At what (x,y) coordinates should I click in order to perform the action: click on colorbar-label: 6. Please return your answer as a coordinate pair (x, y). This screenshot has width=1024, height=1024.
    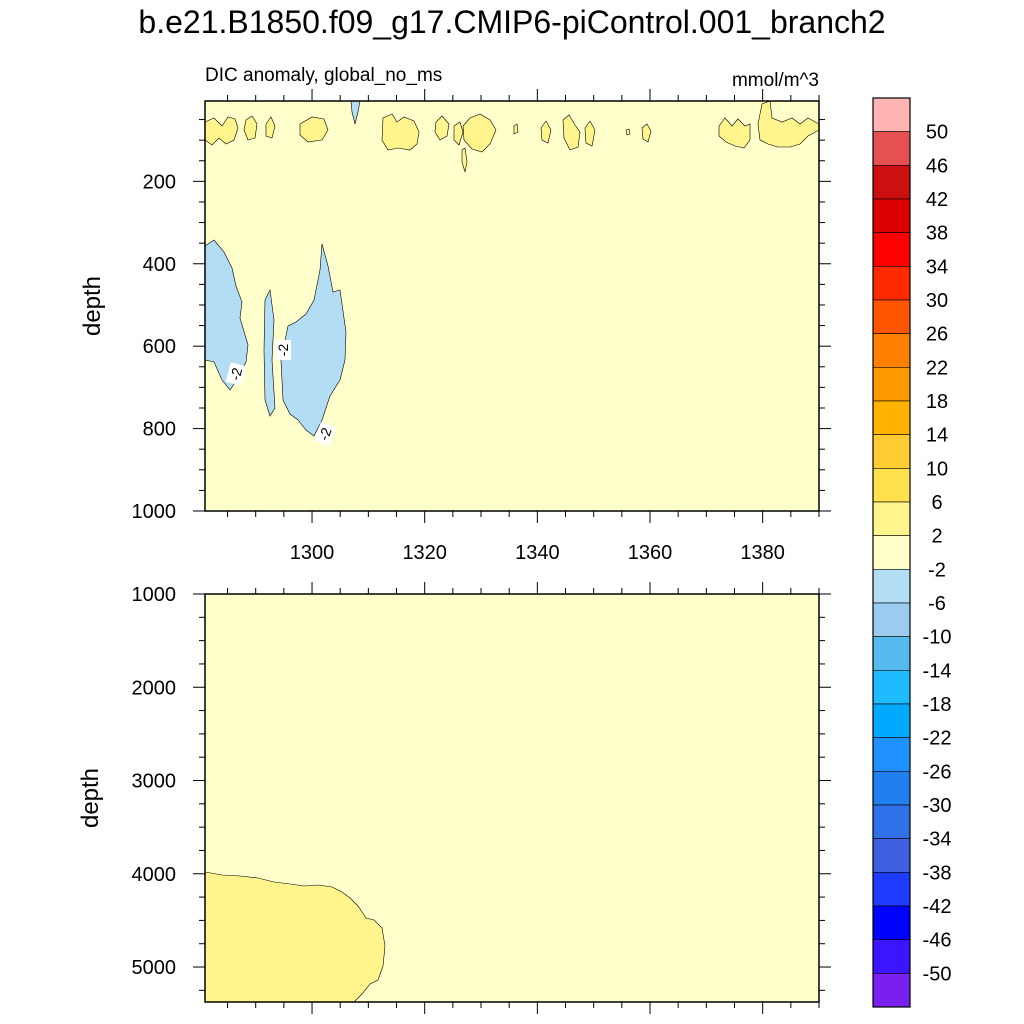
    Looking at the image, I should click on (936, 503).